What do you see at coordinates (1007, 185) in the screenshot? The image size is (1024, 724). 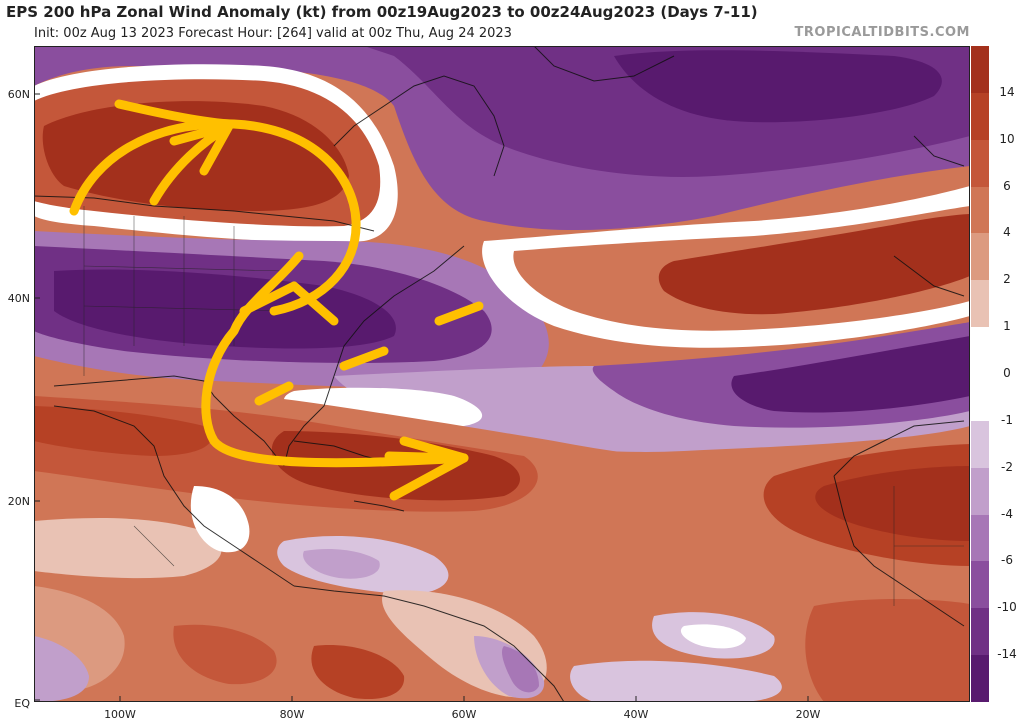 I see `colorbar-label: 6` at bounding box center [1007, 185].